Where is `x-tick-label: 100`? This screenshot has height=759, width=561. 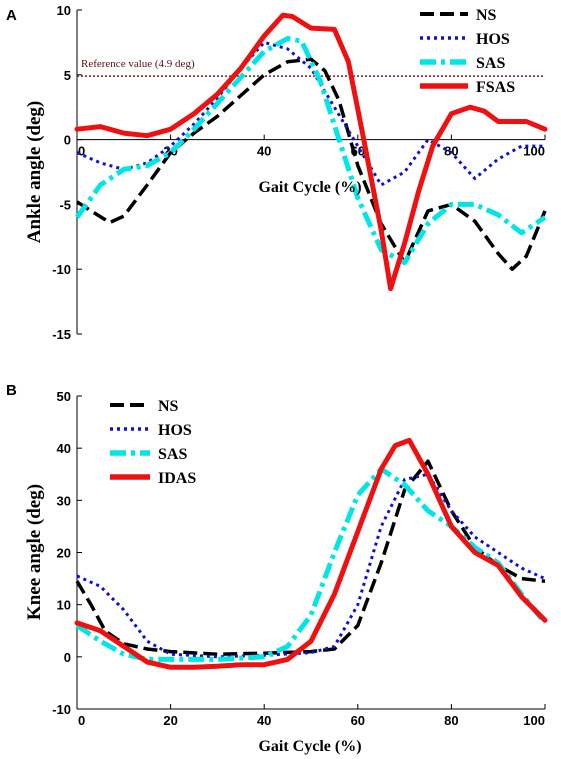 x-tick-label: 100 is located at coordinates (534, 720).